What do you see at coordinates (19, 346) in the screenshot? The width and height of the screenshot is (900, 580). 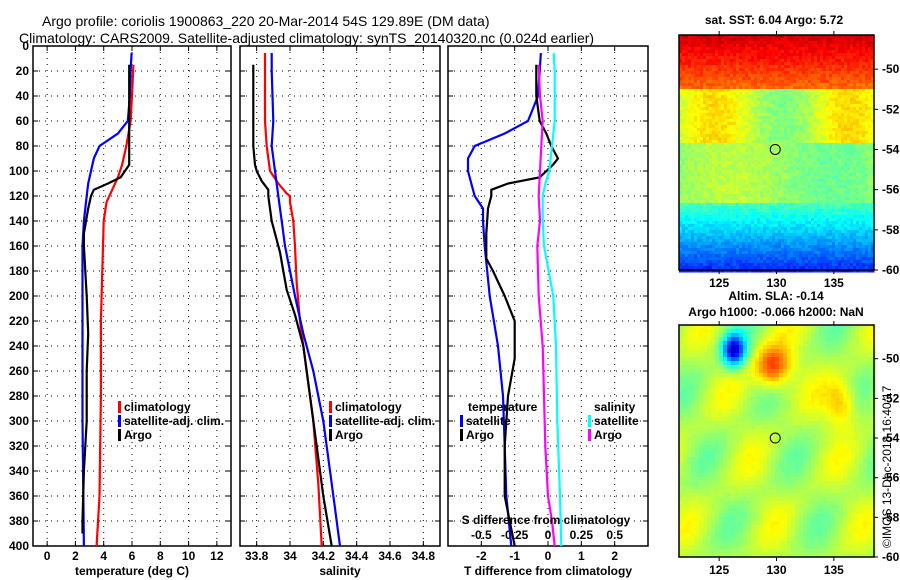 I see `y-tick-label: 240` at bounding box center [19, 346].